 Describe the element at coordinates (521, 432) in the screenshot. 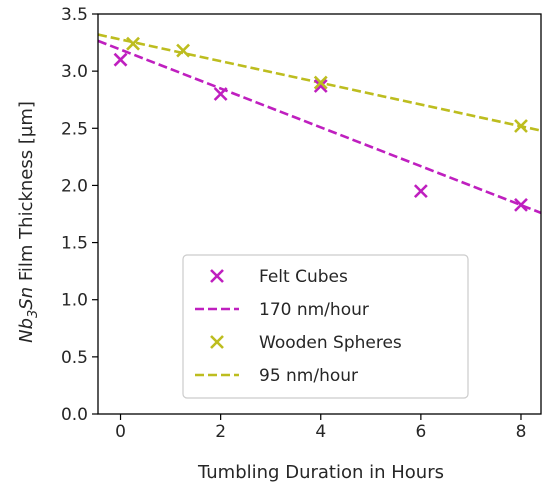

I see `x-tick-label: 8` at that location.